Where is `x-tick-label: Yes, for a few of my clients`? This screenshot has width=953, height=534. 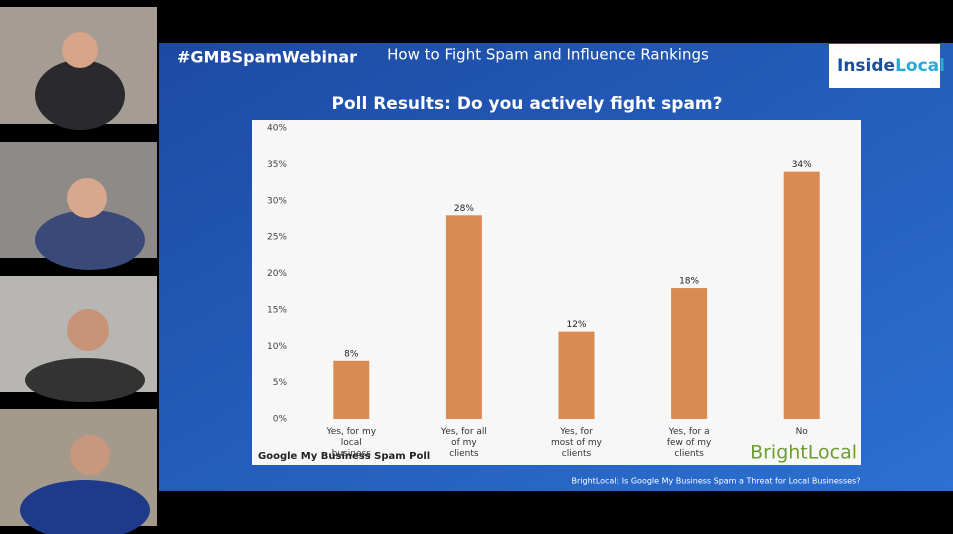
x-tick-label: Yes, for a few of my clients is located at coordinates (689, 443).